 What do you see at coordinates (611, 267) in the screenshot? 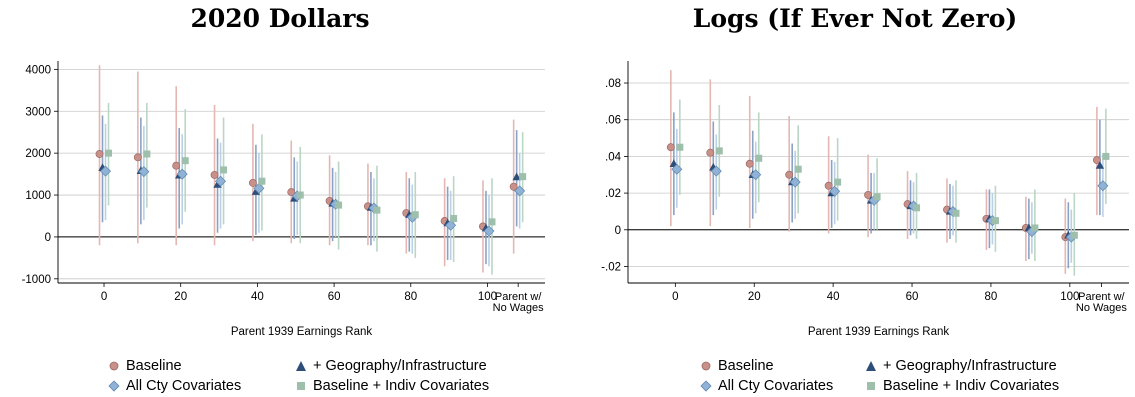
I see `y-tick-label: -.02` at bounding box center [611, 267].